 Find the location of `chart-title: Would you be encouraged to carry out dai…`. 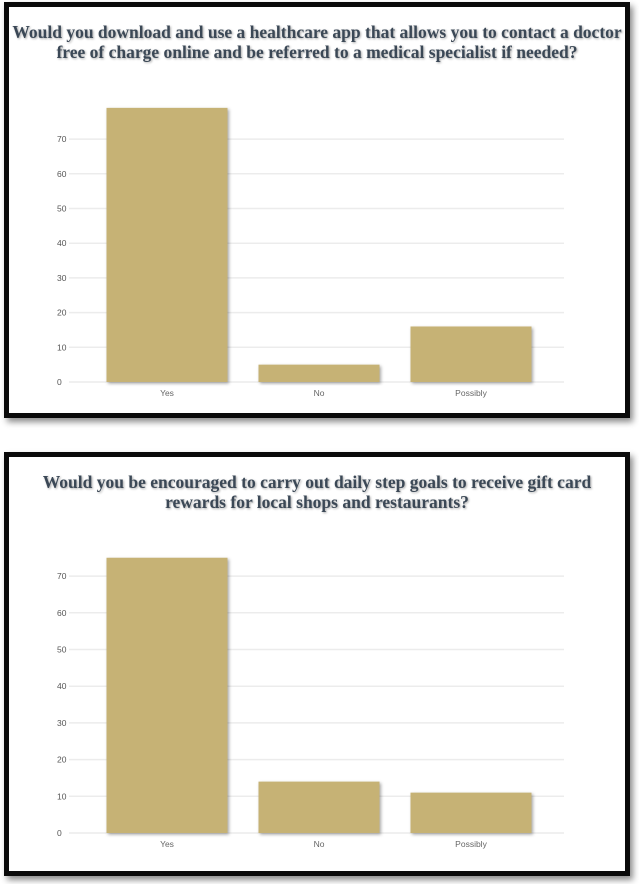

chart-title: Would you be encouraged to carry out dai… is located at coordinates (317, 492).